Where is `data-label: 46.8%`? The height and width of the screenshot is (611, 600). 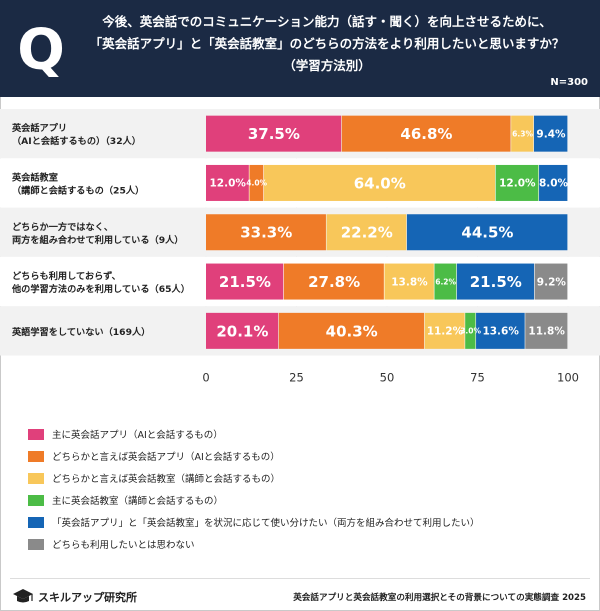 data-label: 46.8% is located at coordinates (426, 134).